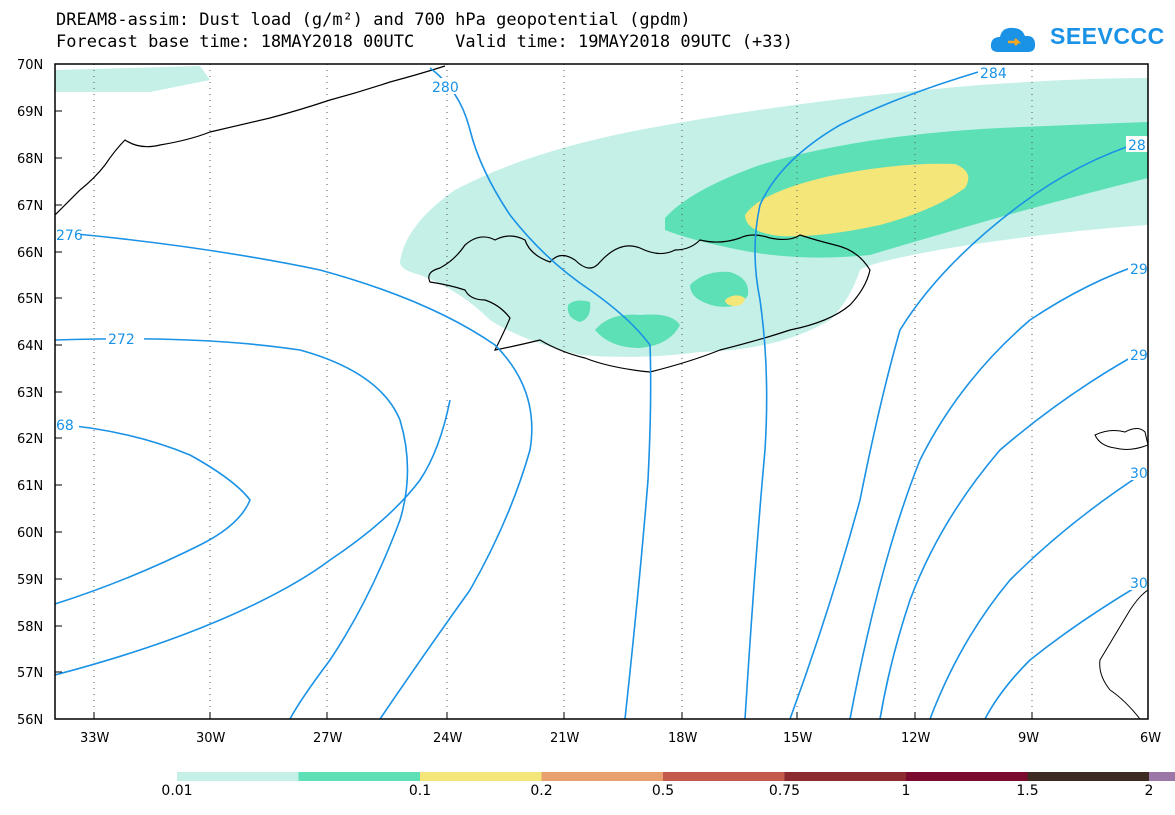  Describe the element at coordinates (30, 439) in the screenshot. I see `lat-label: 62N` at that location.